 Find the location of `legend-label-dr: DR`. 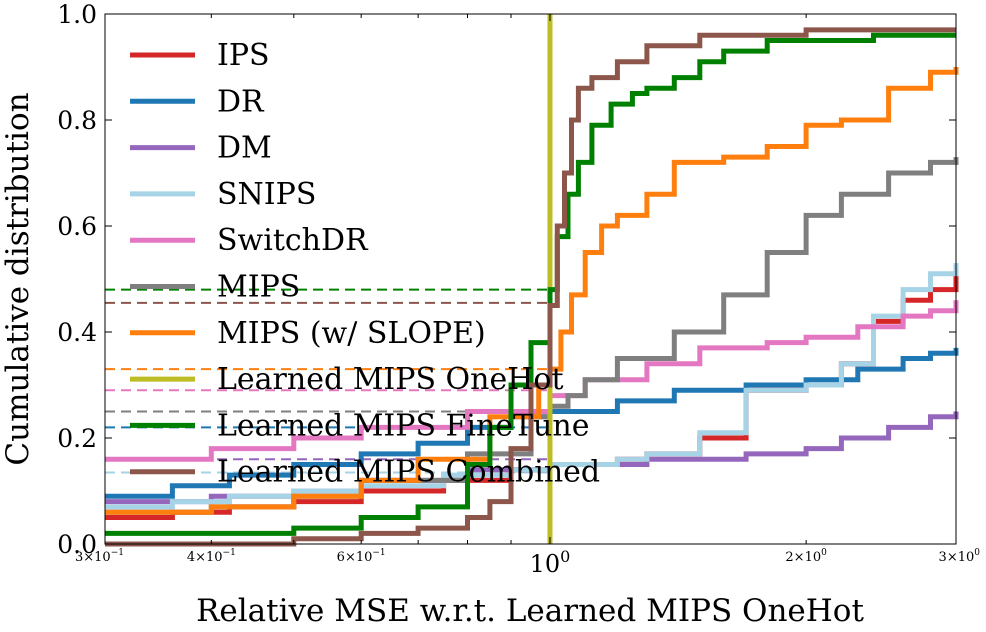

legend-label-dr: DR is located at coordinates (241, 101).